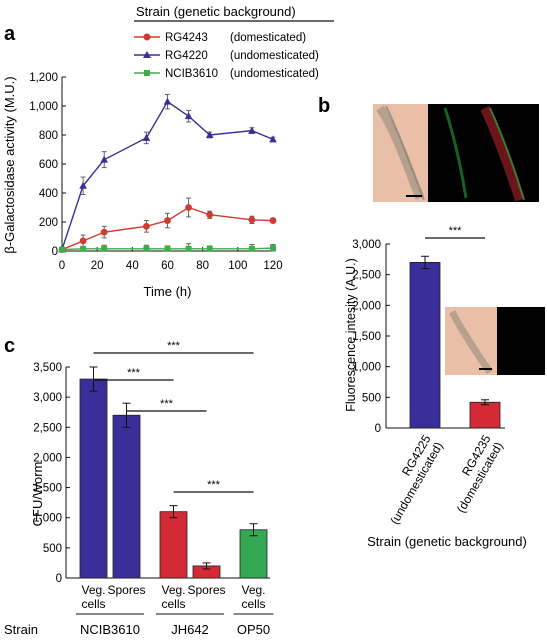 Image resolution: width=547 pixels, height=640 pixels. Describe the element at coordinates (9, 164) in the screenshot. I see `panel-a-y-axis-label: β-Galactosidase activity (M.U.)` at that location.